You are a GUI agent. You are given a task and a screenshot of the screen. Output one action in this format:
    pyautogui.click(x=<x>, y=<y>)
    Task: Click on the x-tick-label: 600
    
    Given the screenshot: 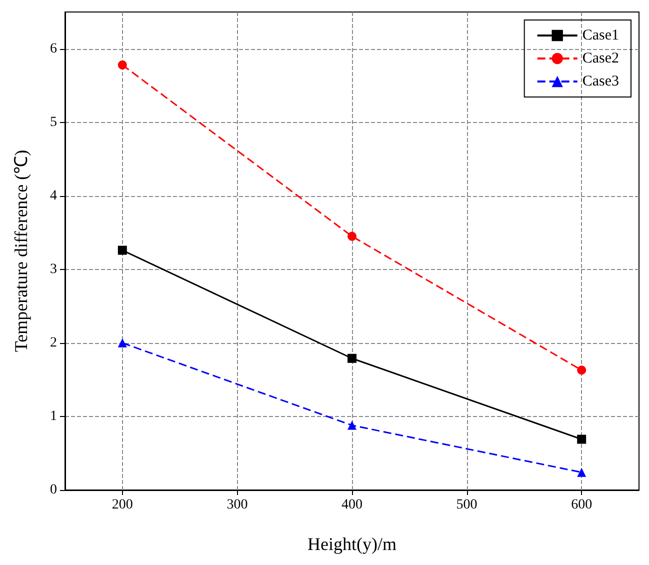 What is the action you would take?
    pyautogui.click(x=581, y=505)
    